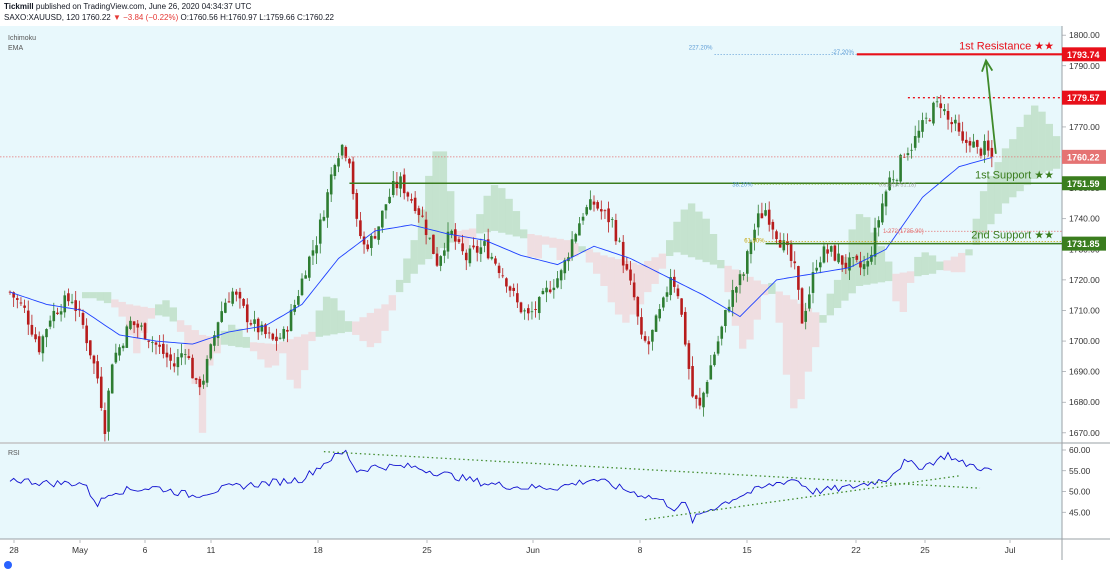  I want to click on rsi-tick-label: 55.00, so click(1080, 471).